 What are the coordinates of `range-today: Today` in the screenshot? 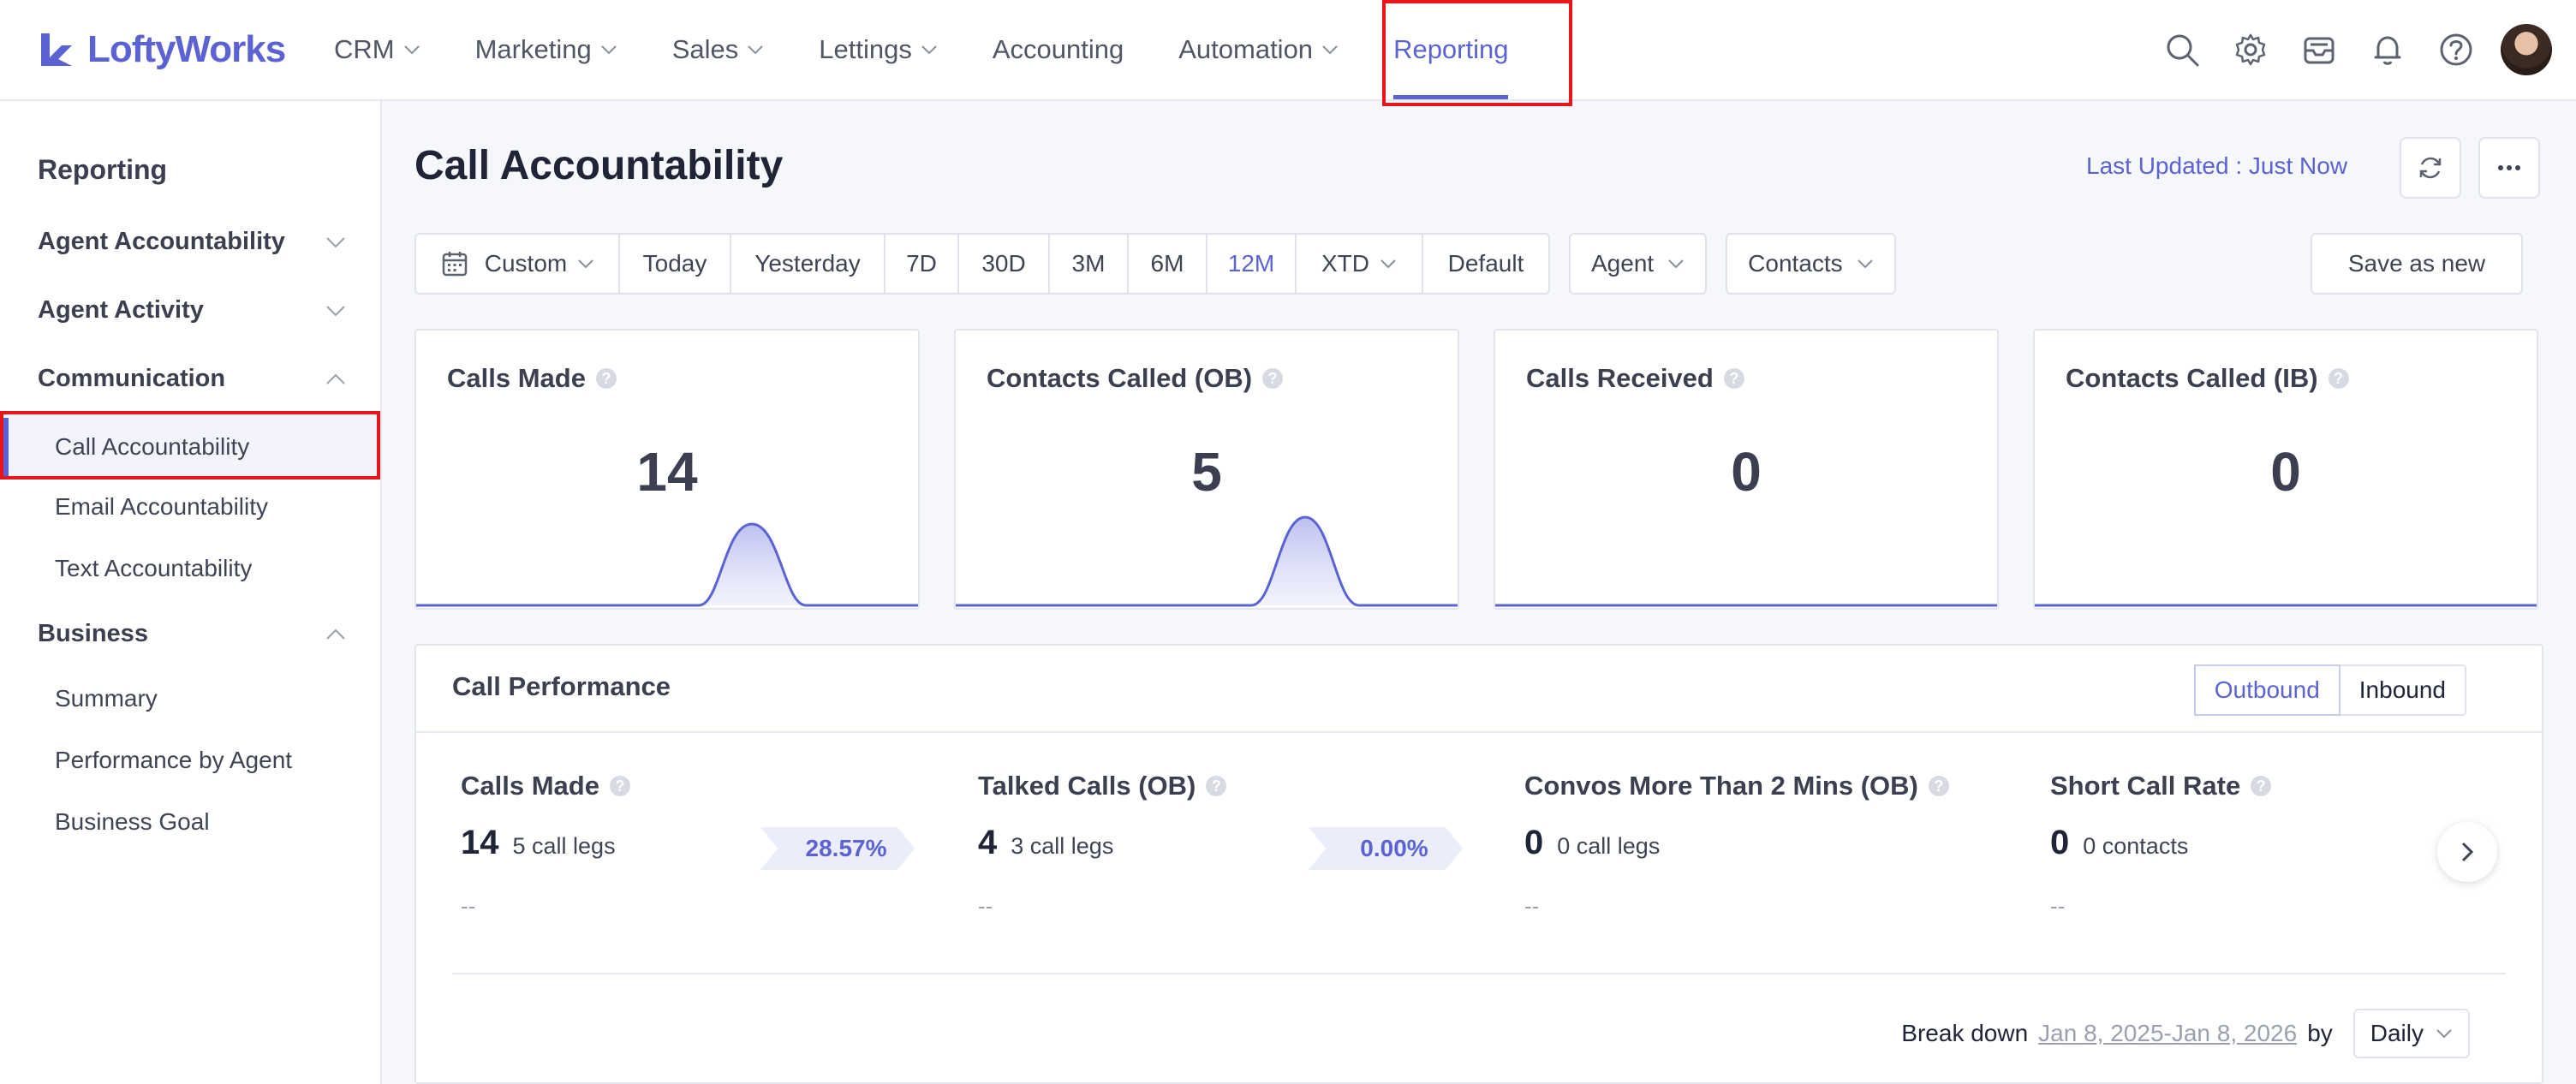 It's located at (675, 264).